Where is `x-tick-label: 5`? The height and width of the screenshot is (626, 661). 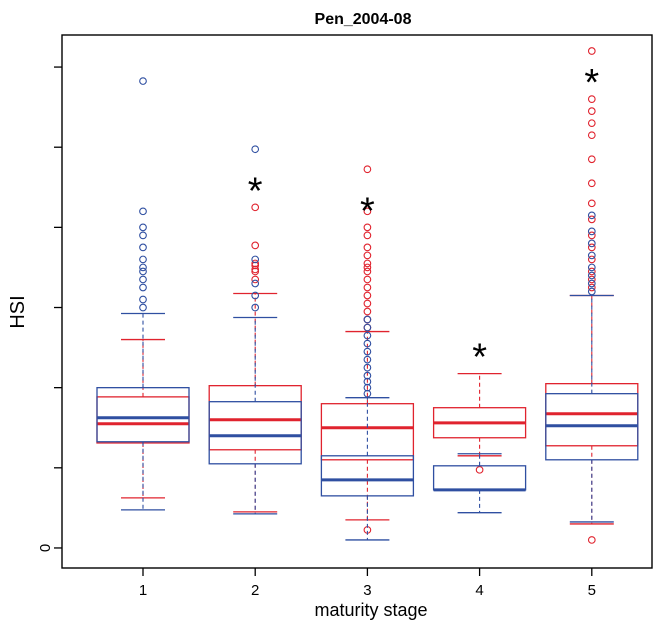 x-tick-label: 5 is located at coordinates (592, 590).